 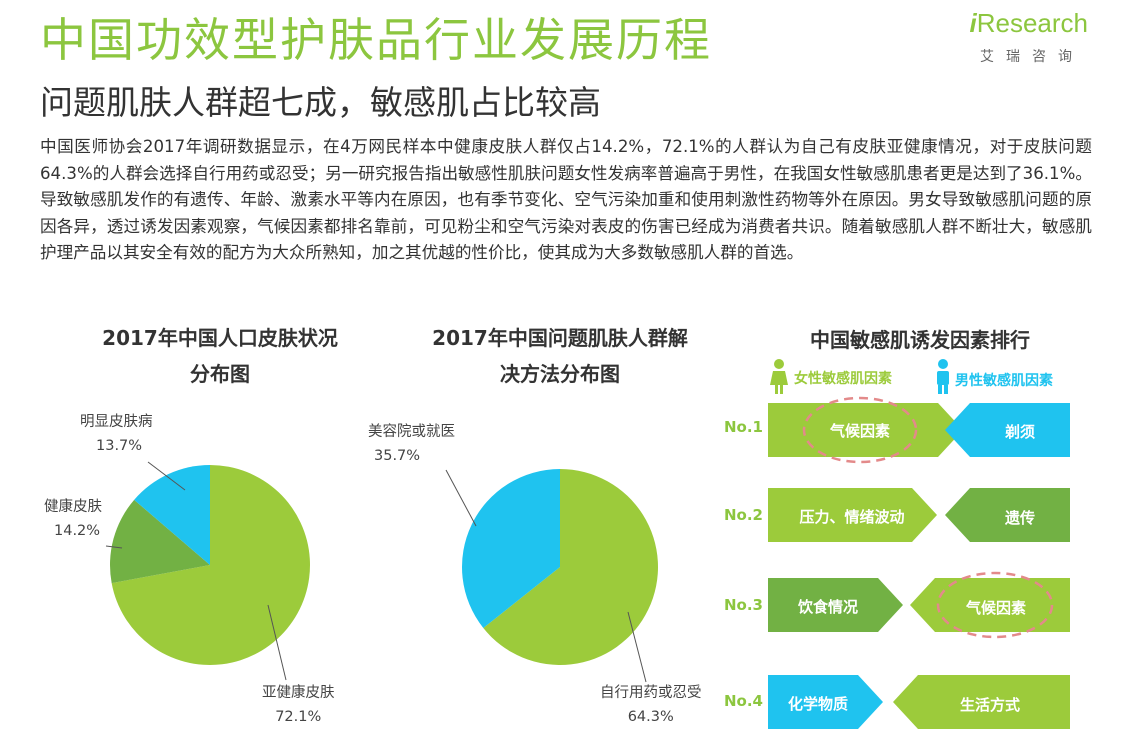 I want to click on ranking-2-female-box, so click(x=852, y=515).